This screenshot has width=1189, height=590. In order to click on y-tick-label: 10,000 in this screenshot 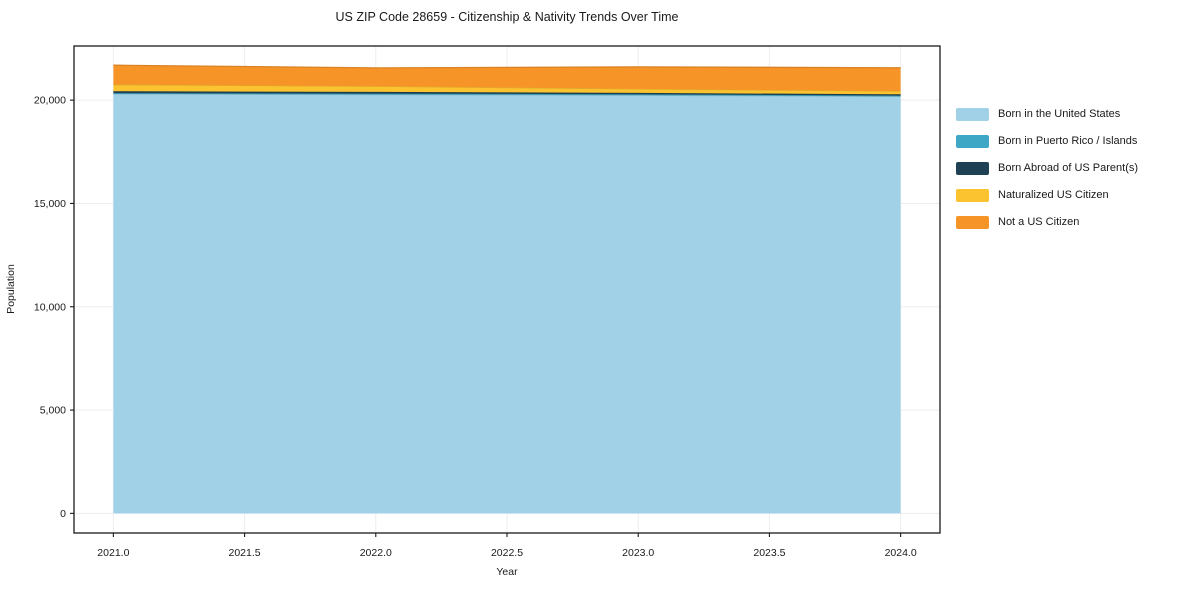, I will do `click(50, 307)`.